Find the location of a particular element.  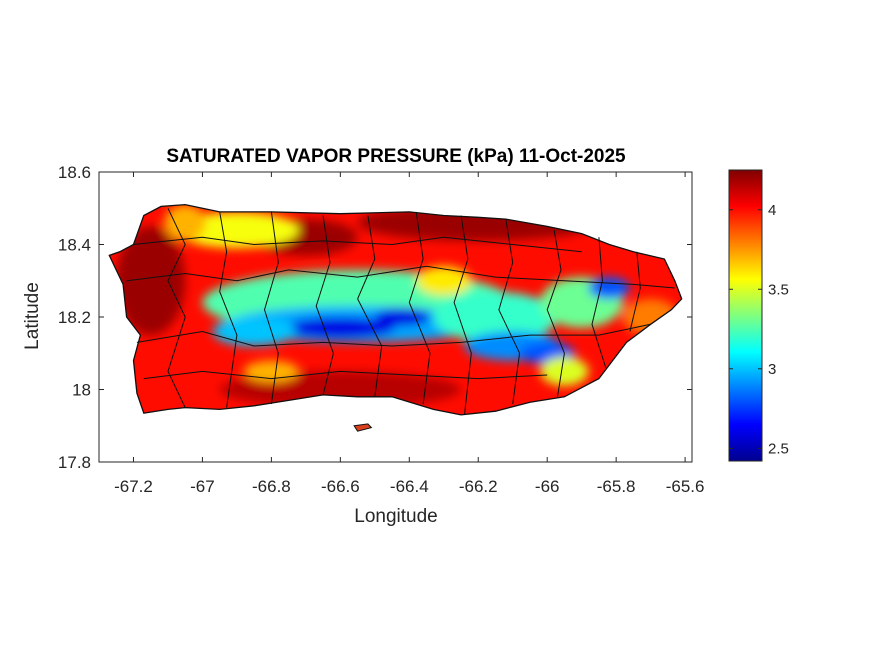

y-tick-label: 17.8 is located at coordinates (74, 462).